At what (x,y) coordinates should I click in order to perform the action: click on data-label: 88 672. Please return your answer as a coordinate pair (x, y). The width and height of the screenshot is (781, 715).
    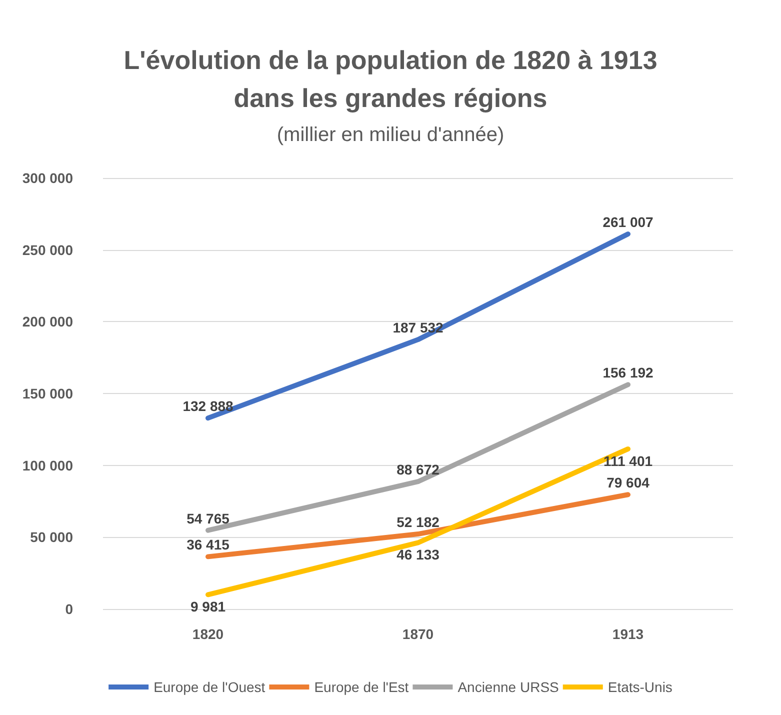
    Looking at the image, I should click on (418, 470).